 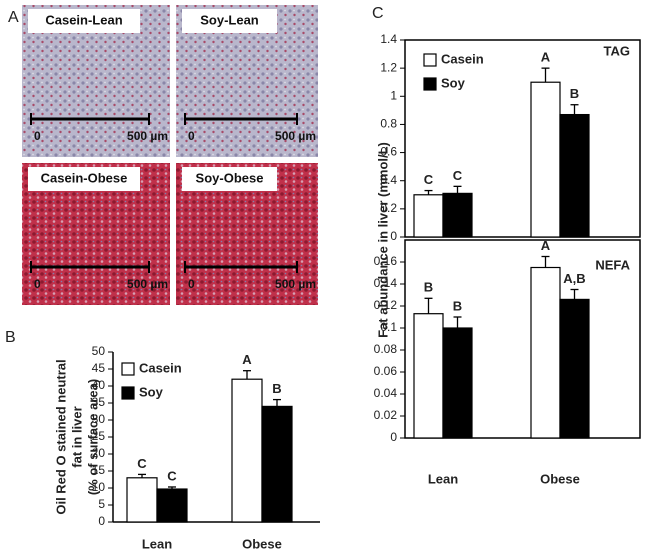 I want to click on y-tick-label: 1, so click(x=393, y=95).